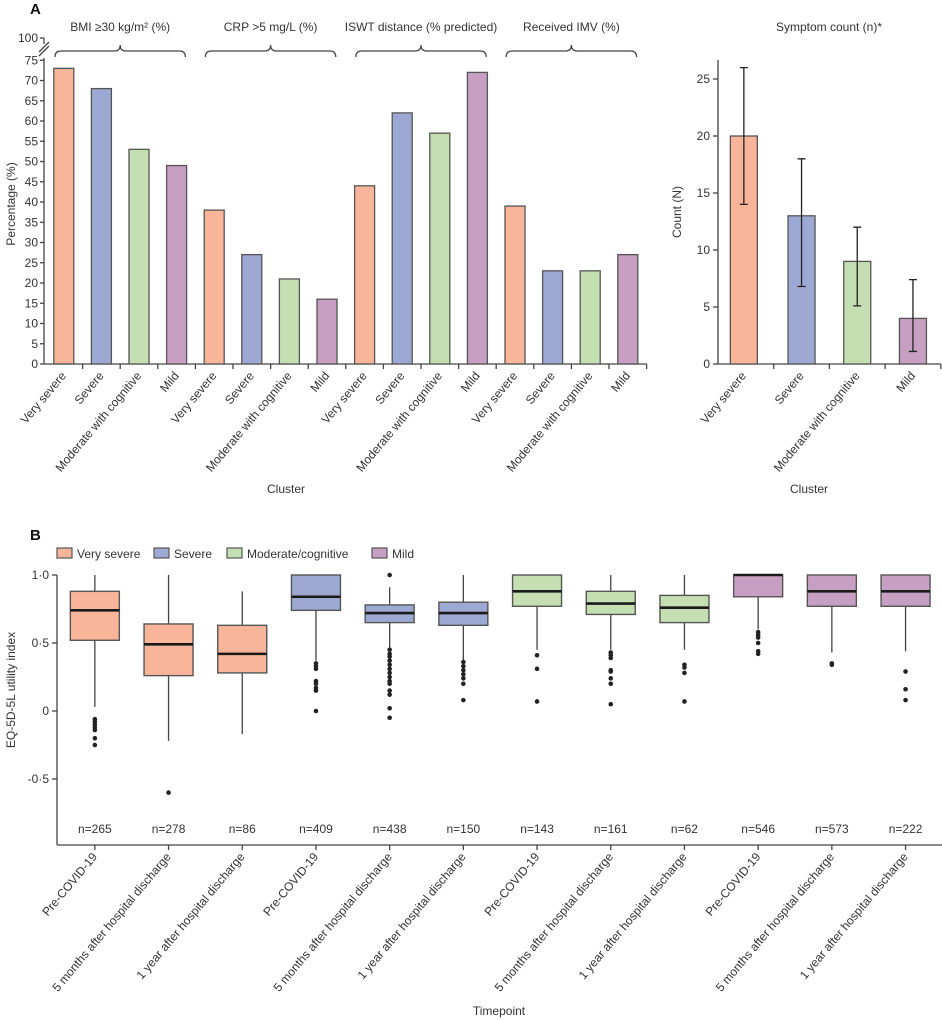 Image resolution: width=942 pixels, height=1020 pixels. Describe the element at coordinates (704, 79) in the screenshot. I see `y-tick-label: 25` at that location.